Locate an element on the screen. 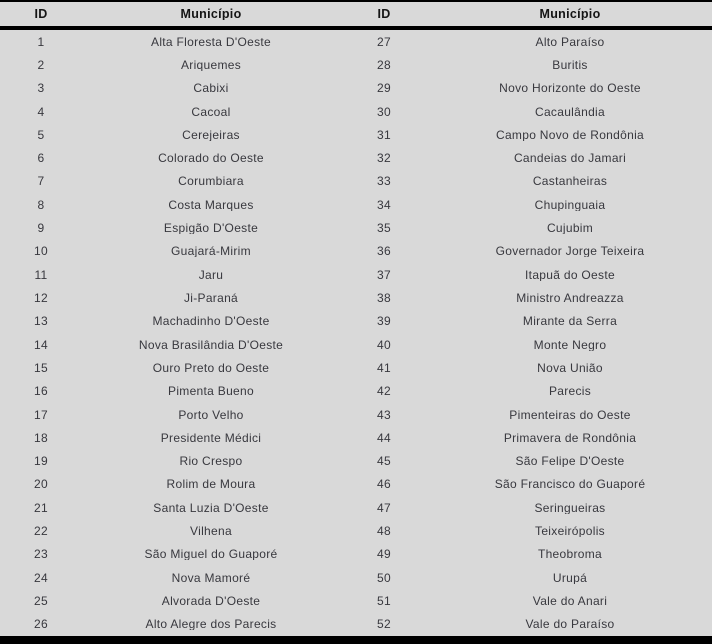 This screenshot has height=644, width=712. municipality-cell-right: Novo Horizonte do Oeste is located at coordinates (570, 88).